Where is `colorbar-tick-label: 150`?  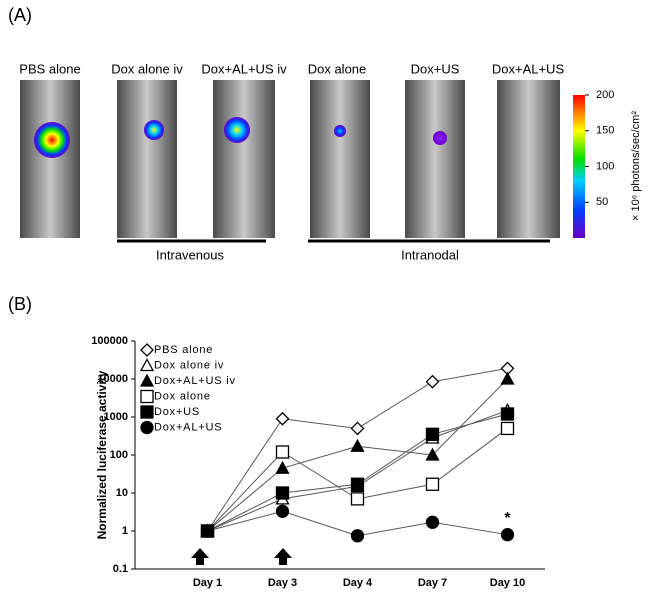
colorbar-tick-label: 150 is located at coordinates (605, 131).